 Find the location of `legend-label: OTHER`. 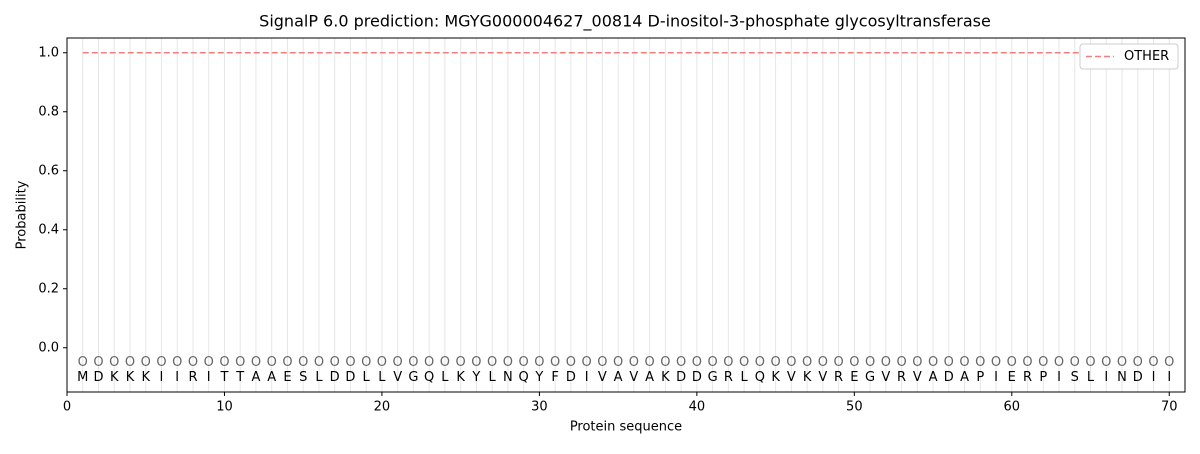

legend-label: OTHER is located at coordinates (1146, 56).